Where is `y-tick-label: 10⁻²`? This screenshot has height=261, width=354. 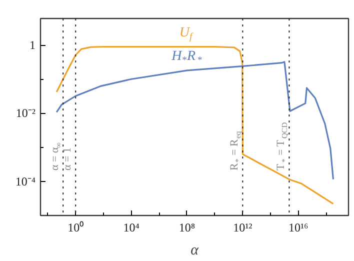
y-tick-label: 10⁻² is located at coordinates (26, 113).